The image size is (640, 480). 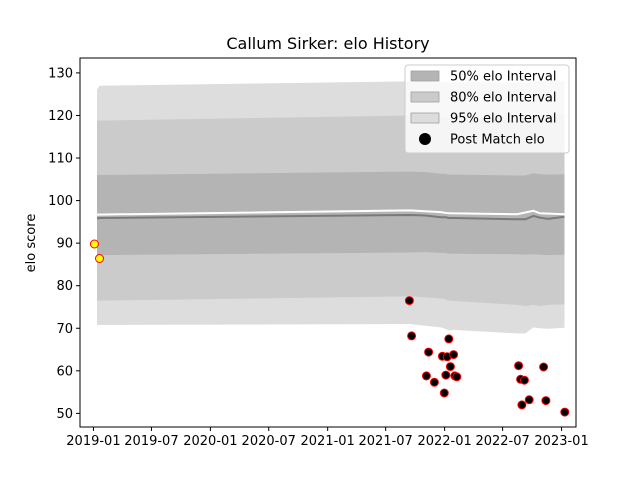 I want to click on legend-label: 95% elo Interval, so click(x=503, y=119).